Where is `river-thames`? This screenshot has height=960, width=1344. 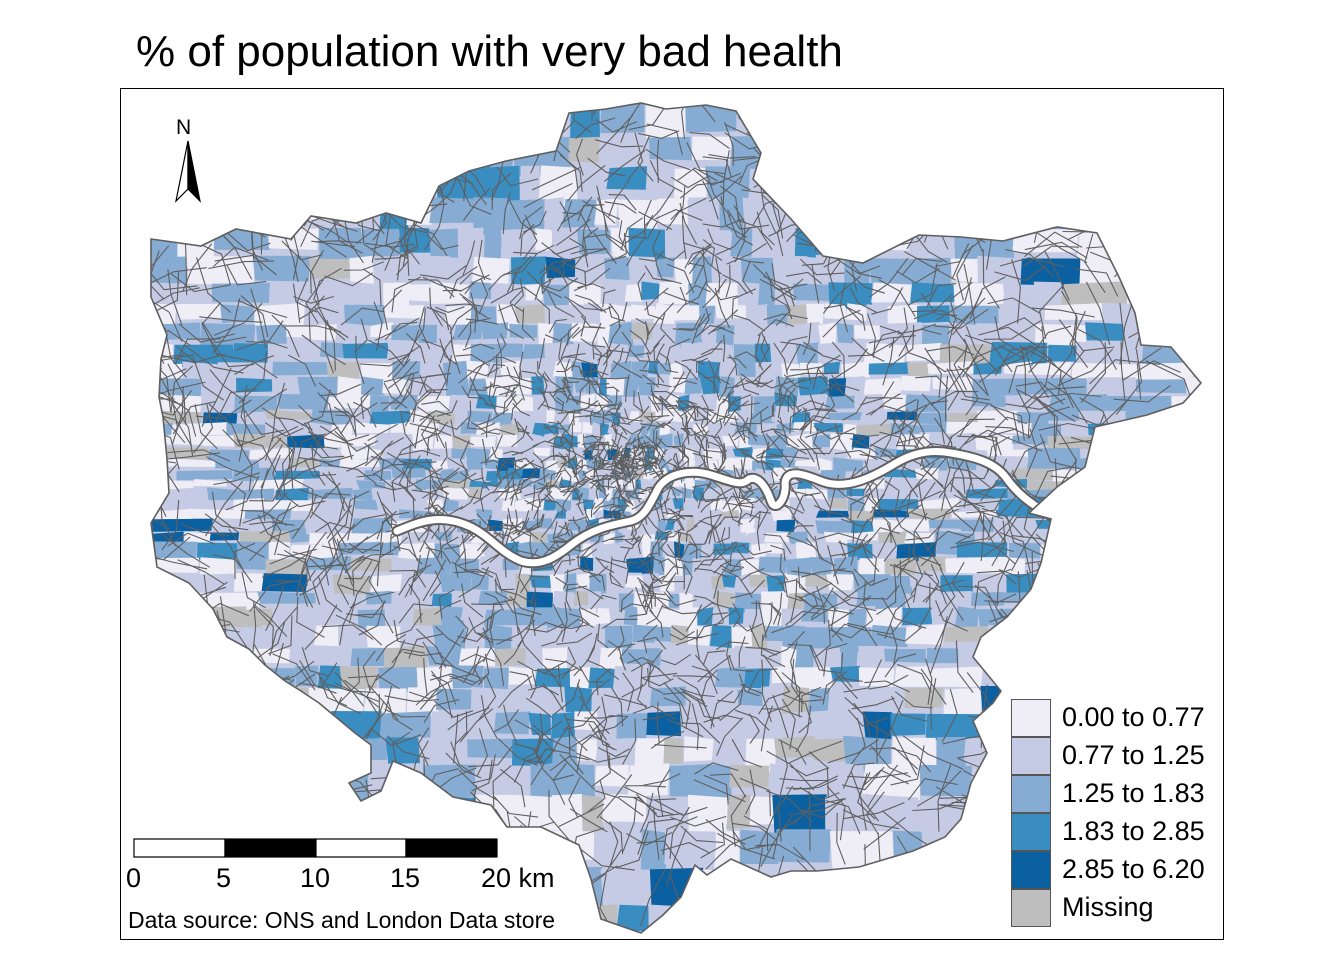 river-thames is located at coordinates (725, 507).